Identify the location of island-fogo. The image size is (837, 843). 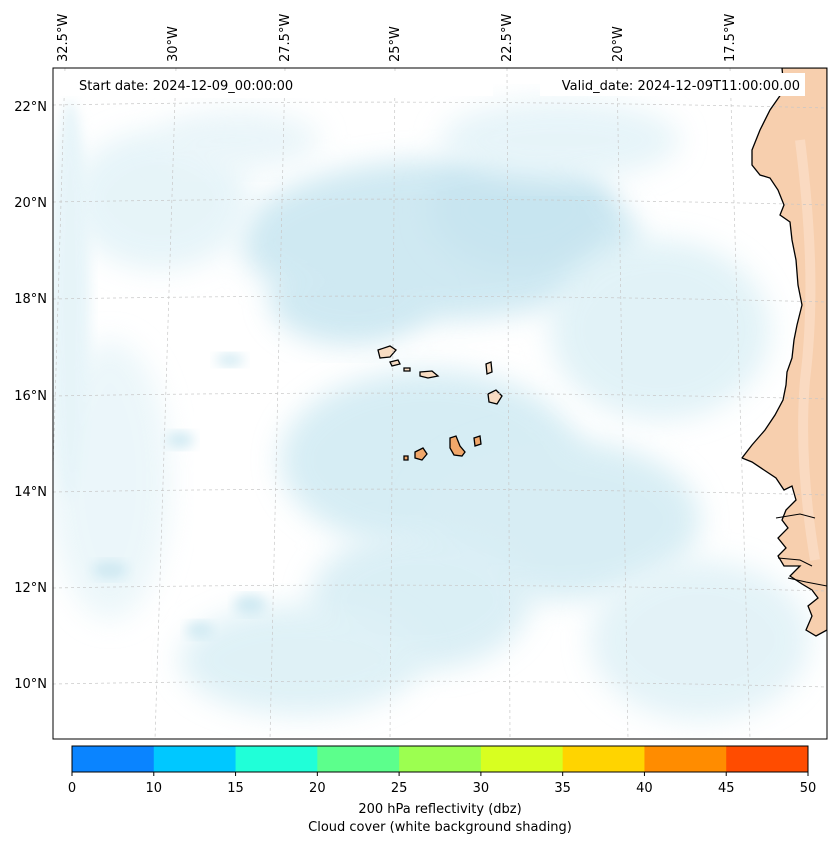
(421, 454).